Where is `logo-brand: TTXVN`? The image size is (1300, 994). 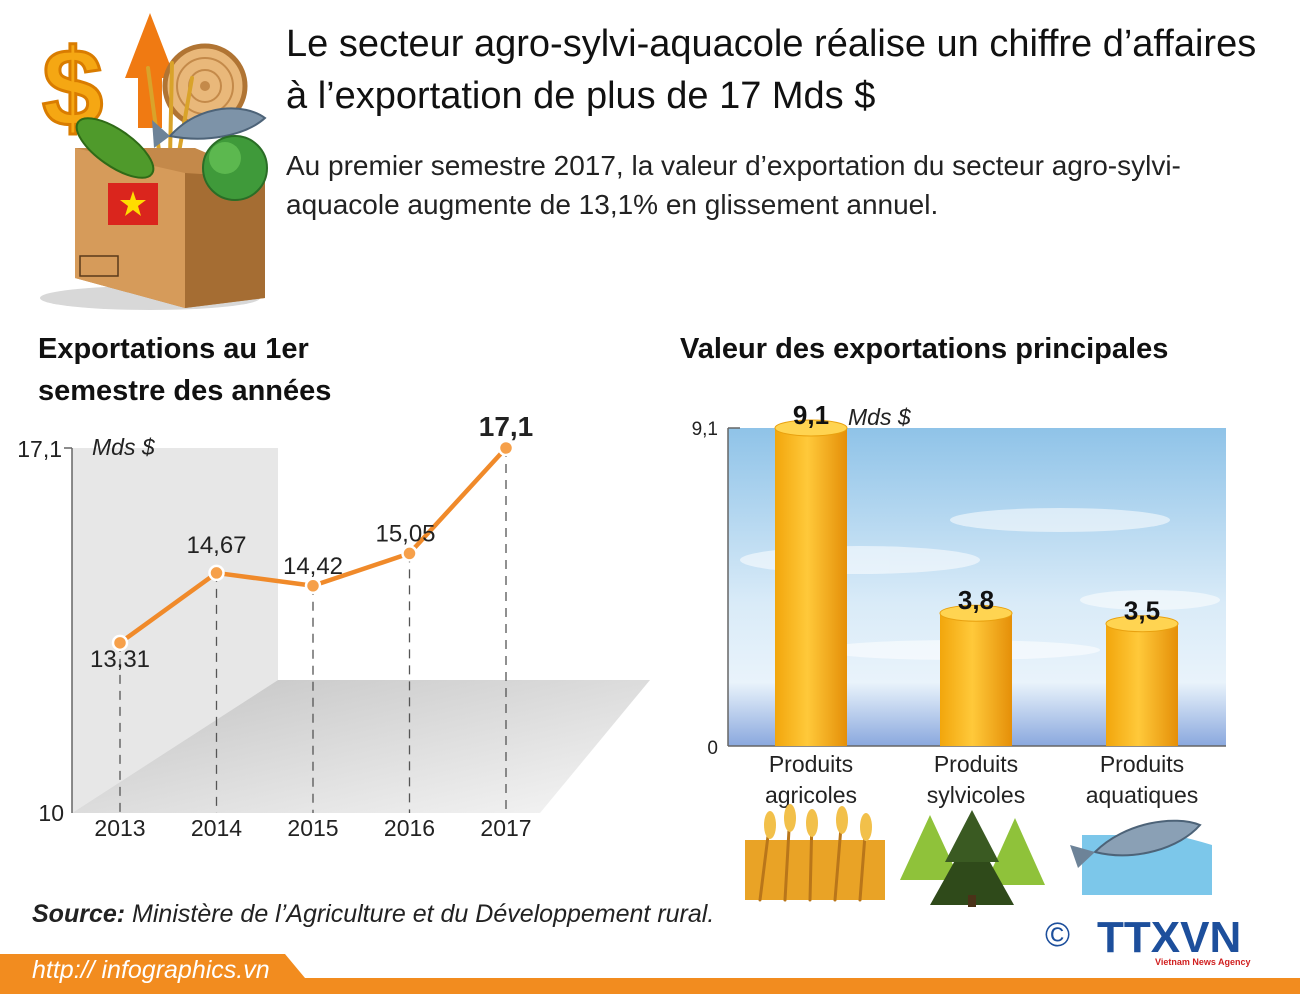 logo-brand: TTXVN is located at coordinates (1169, 937).